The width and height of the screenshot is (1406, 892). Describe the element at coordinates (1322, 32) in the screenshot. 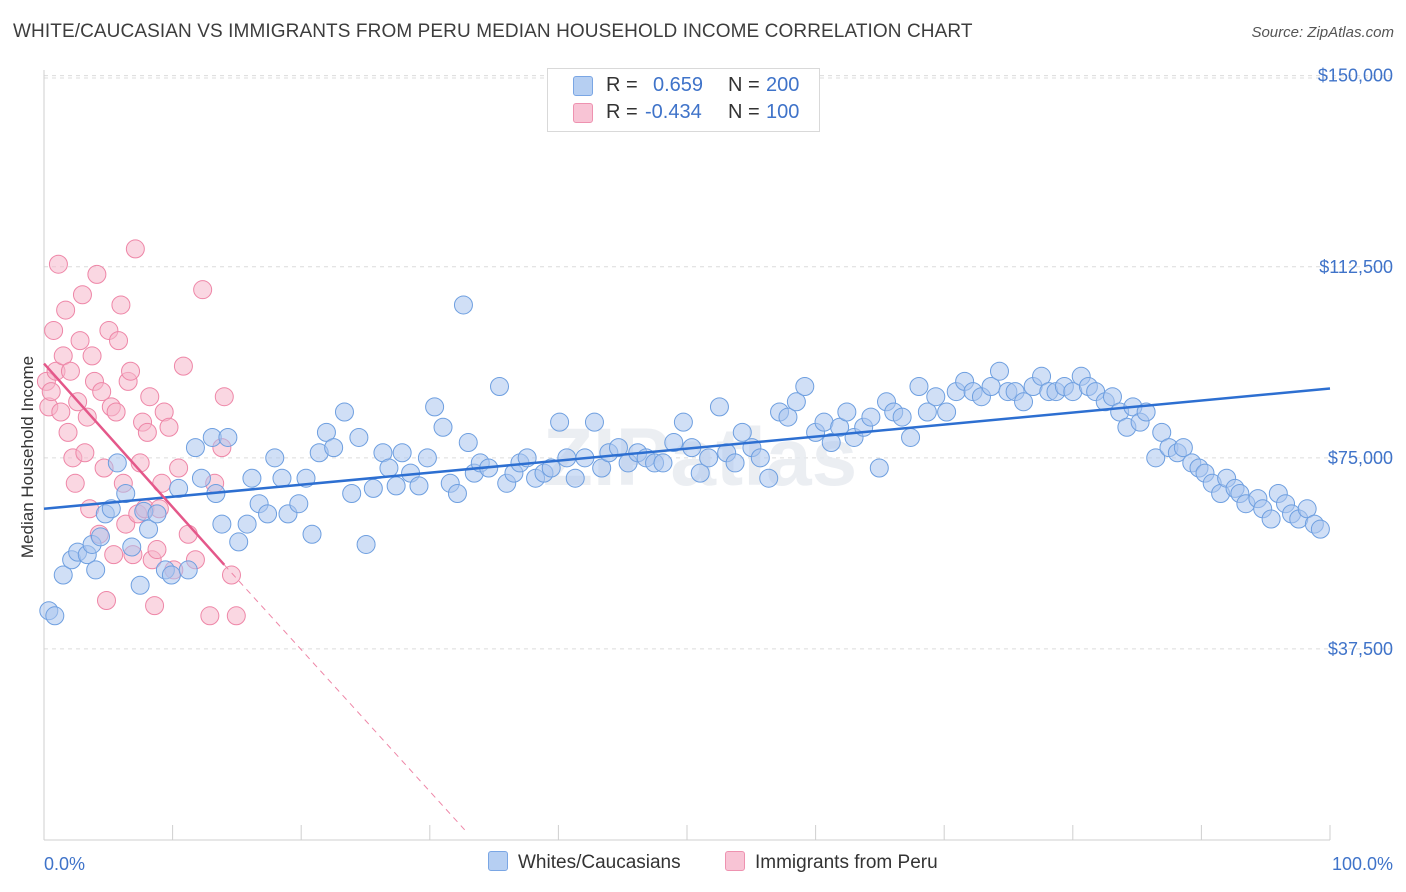

I see `chart-source: Source: ZipAtlas.com` at that location.